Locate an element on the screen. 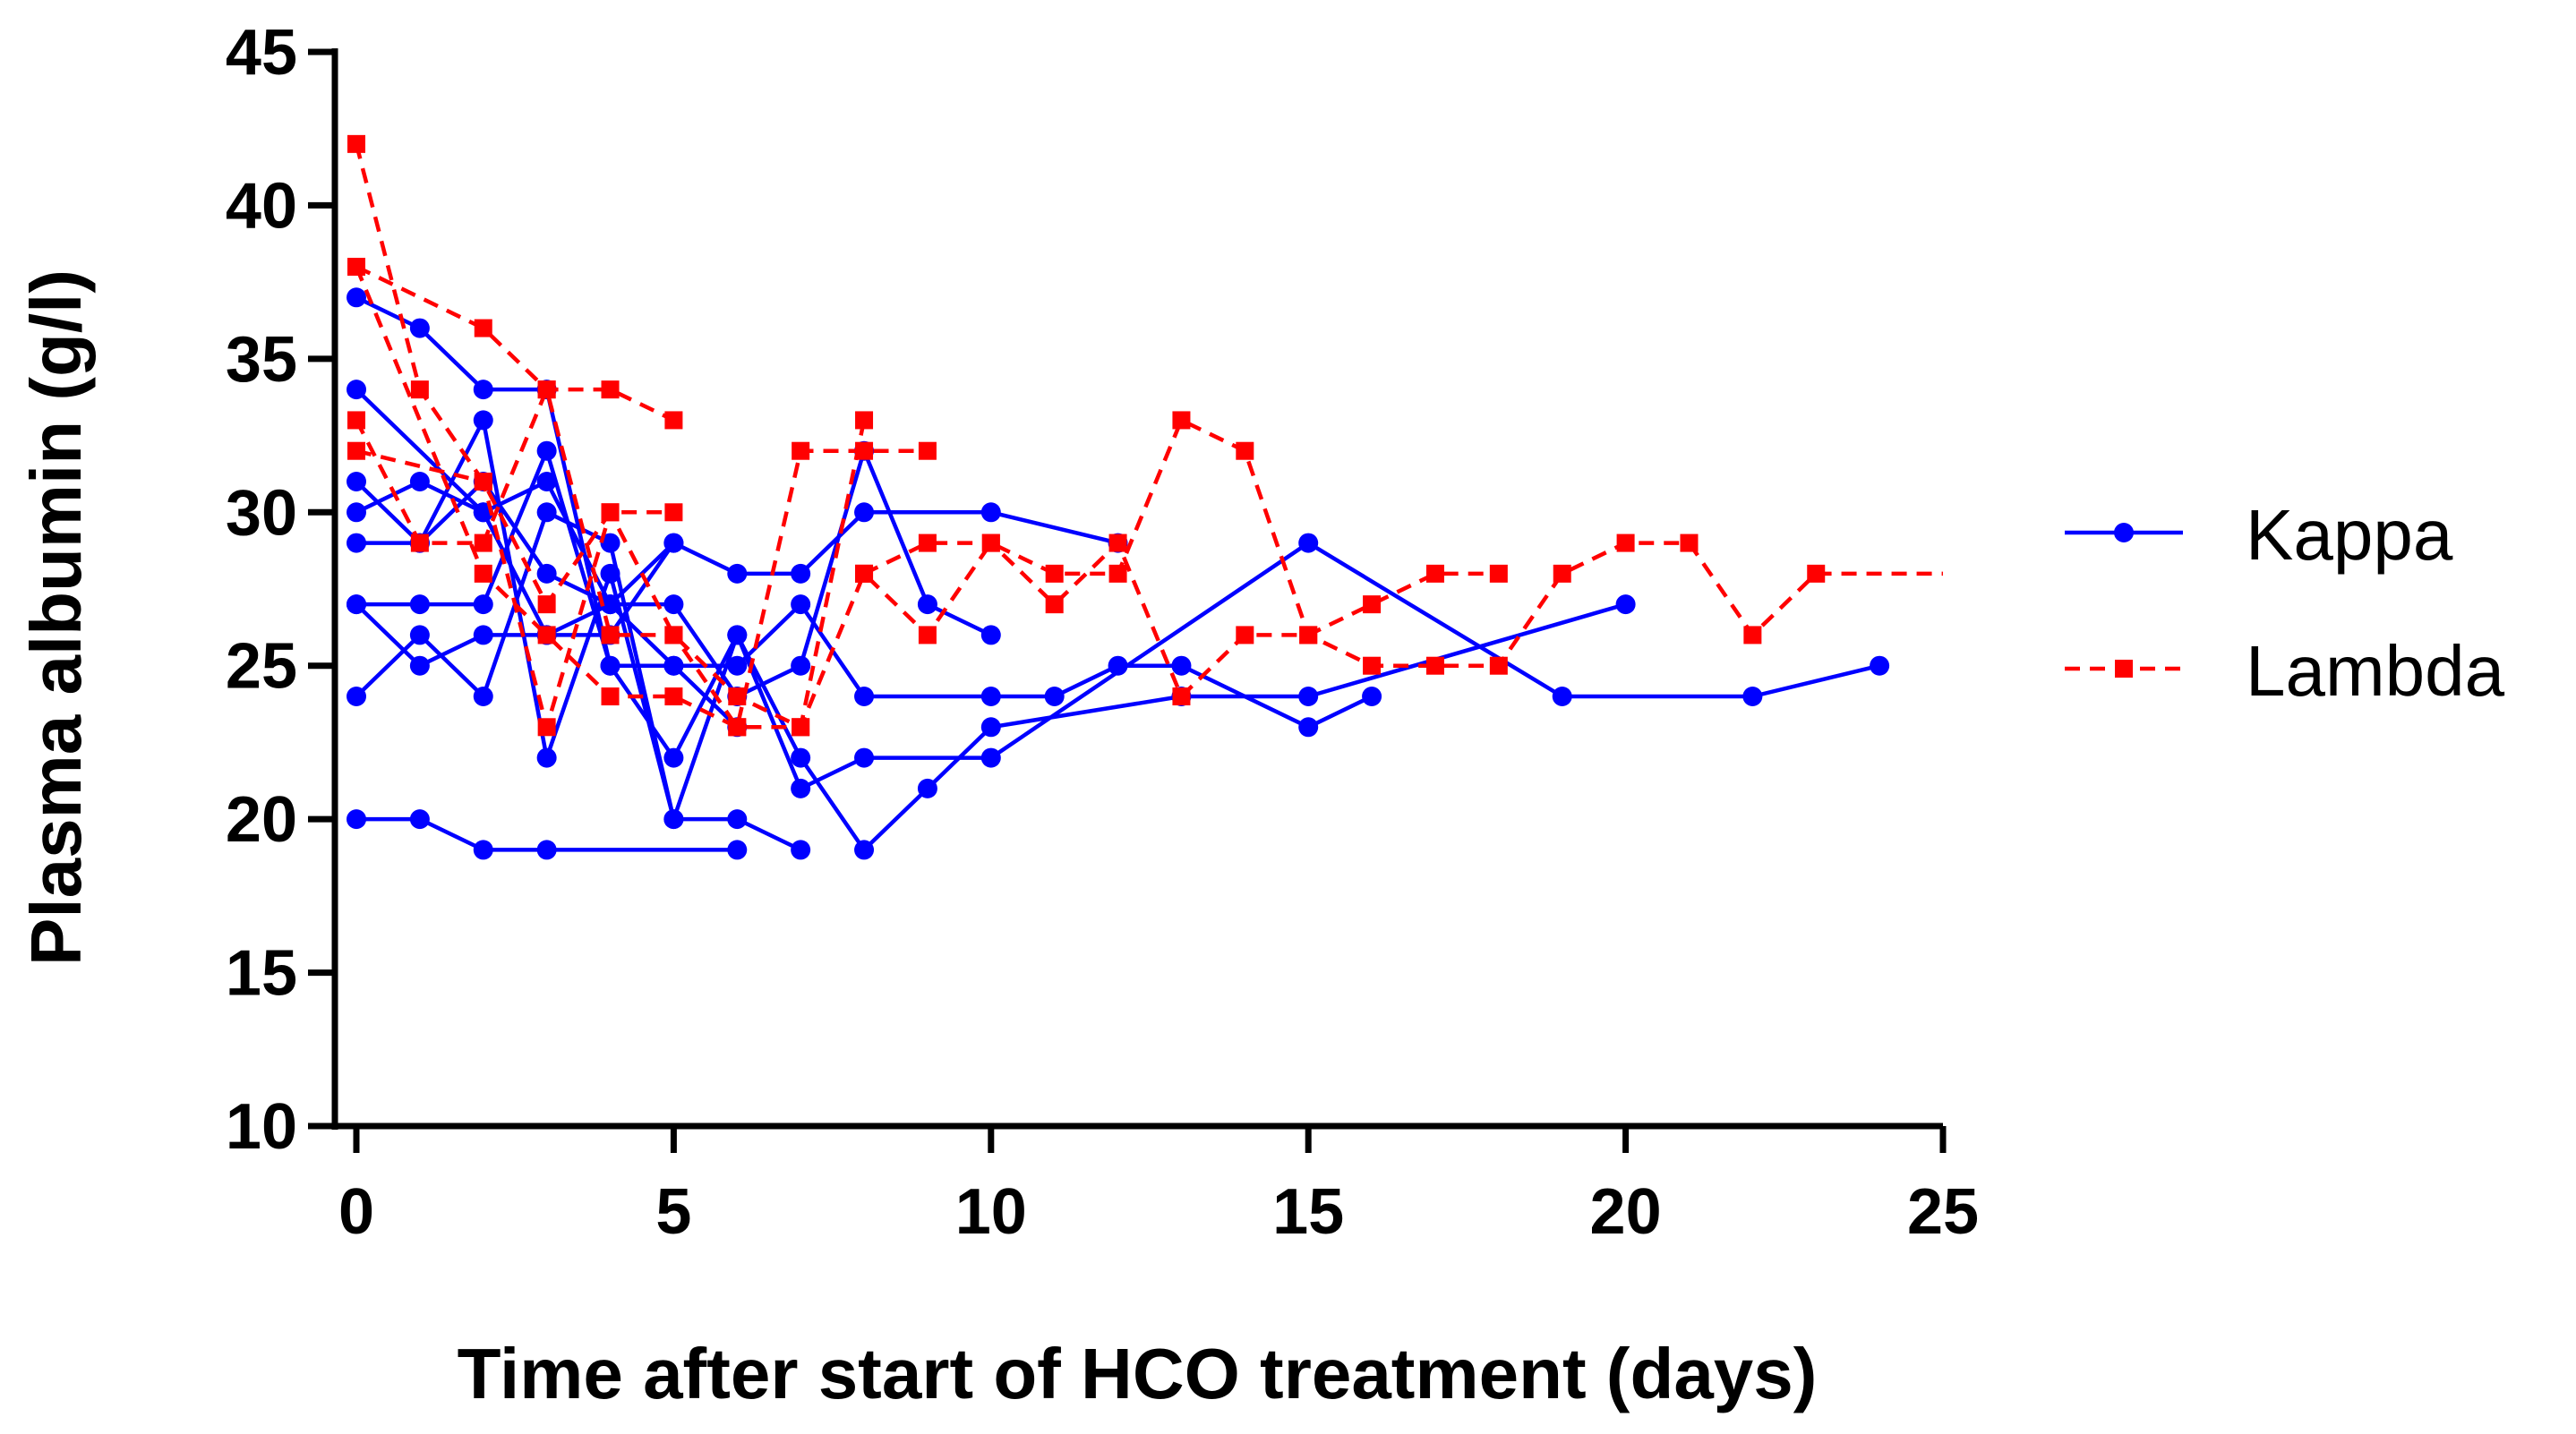 The image size is (2576, 1434). y-tick-label: 10 is located at coordinates (261, 1127).